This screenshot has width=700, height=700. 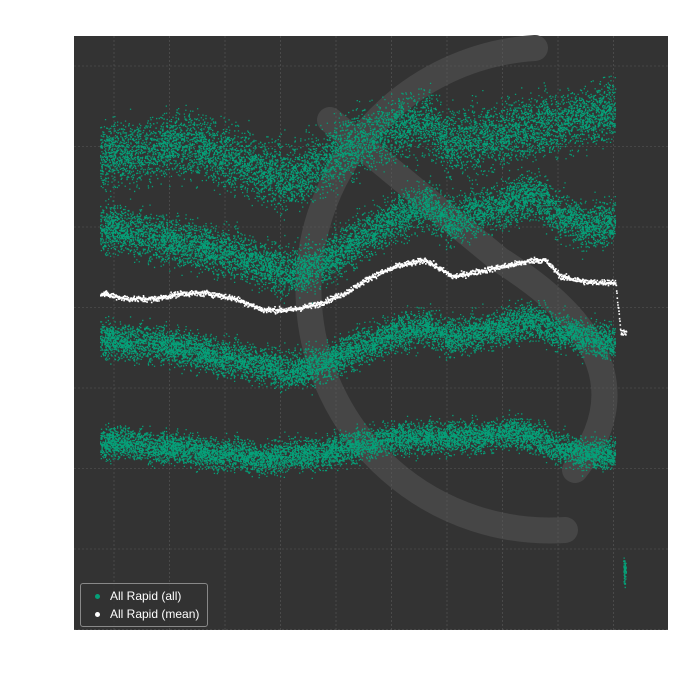 I want to click on legend-item-all: All Rapid (all), so click(x=143, y=596).